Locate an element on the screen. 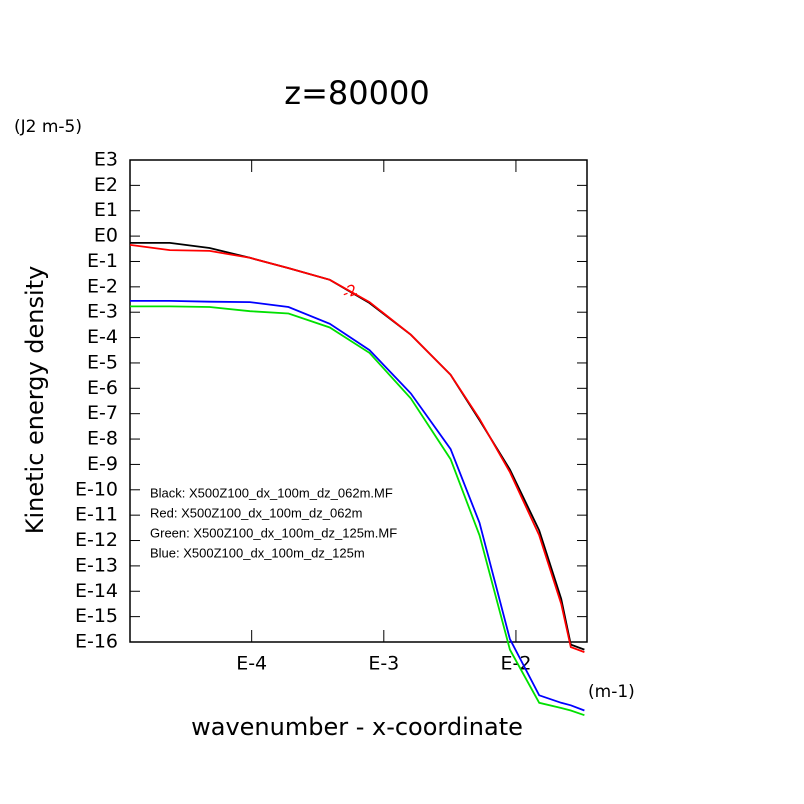 The image size is (804, 804). annotation: -2 is located at coordinates (350, 292).